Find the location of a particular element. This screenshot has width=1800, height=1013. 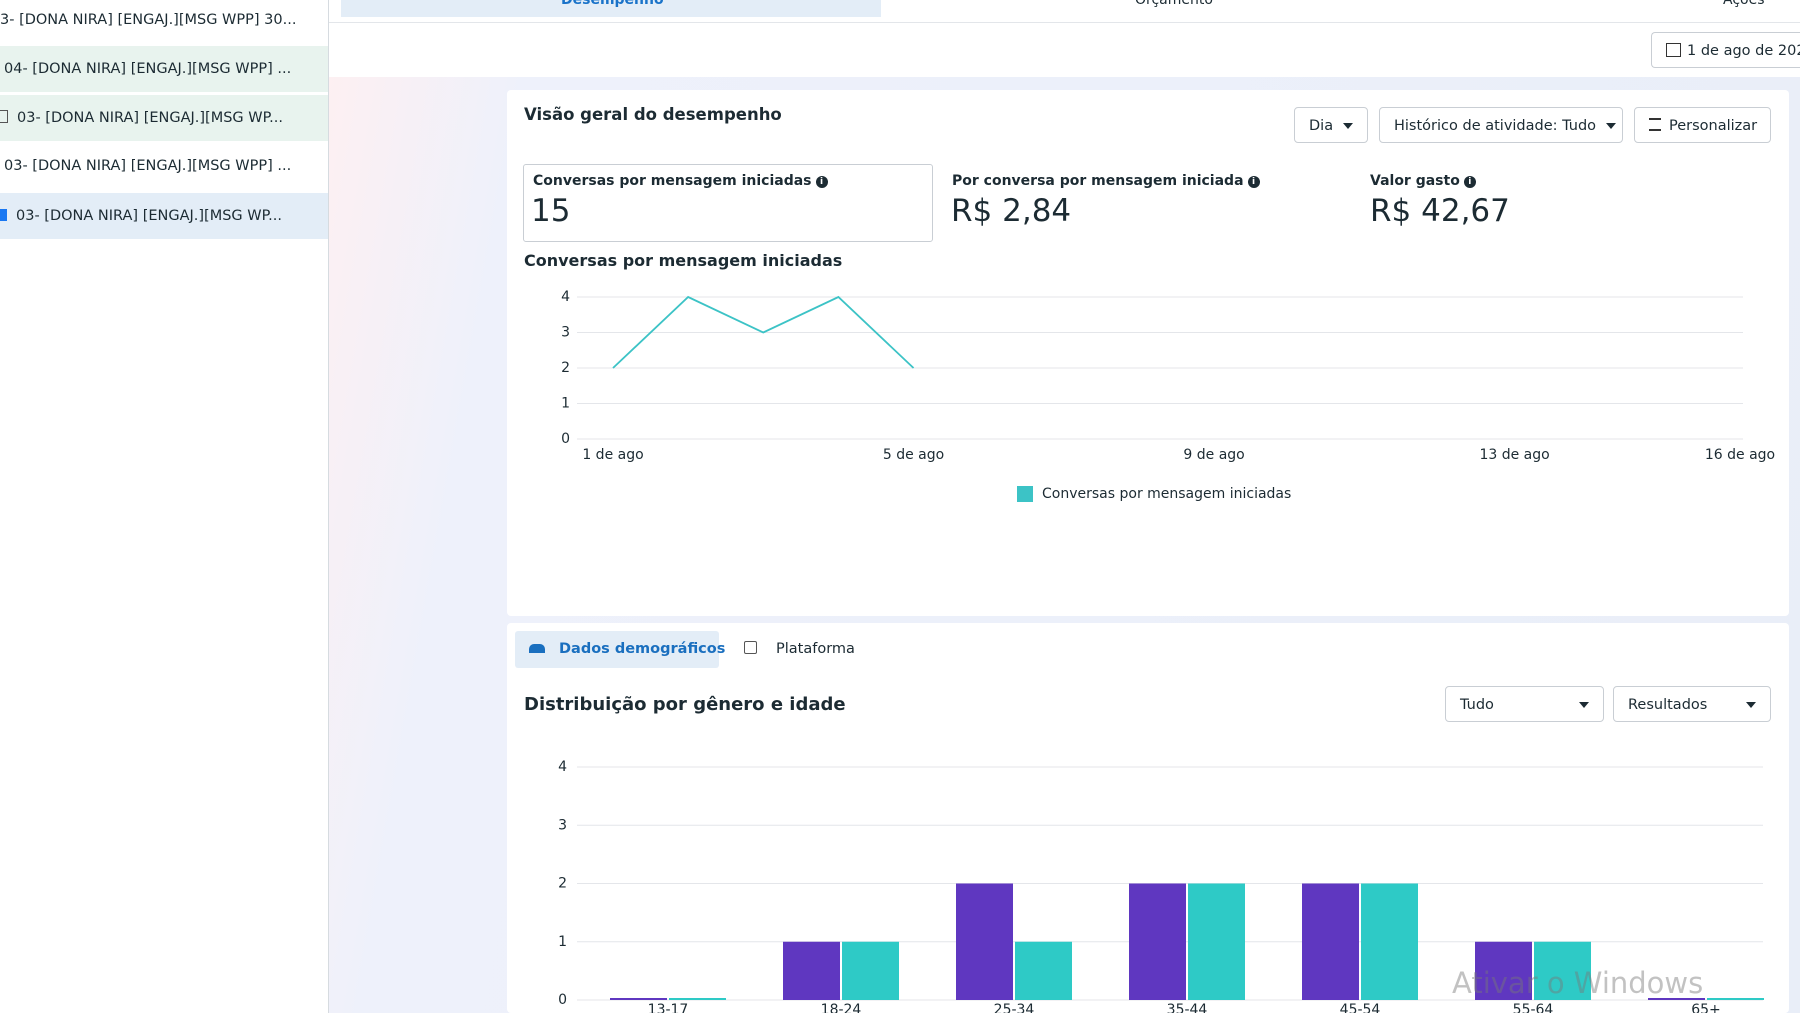

x-tick-label: 9 de ago is located at coordinates (1213, 455).